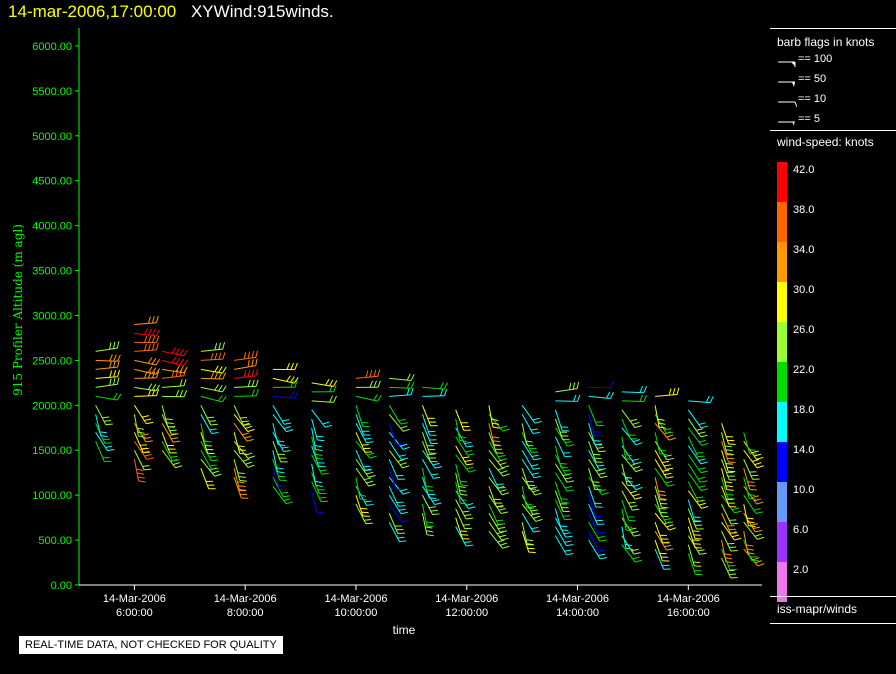 The height and width of the screenshot is (674, 896). What do you see at coordinates (804, 490) in the screenshot?
I see `colorbar-label: 10.0` at bounding box center [804, 490].